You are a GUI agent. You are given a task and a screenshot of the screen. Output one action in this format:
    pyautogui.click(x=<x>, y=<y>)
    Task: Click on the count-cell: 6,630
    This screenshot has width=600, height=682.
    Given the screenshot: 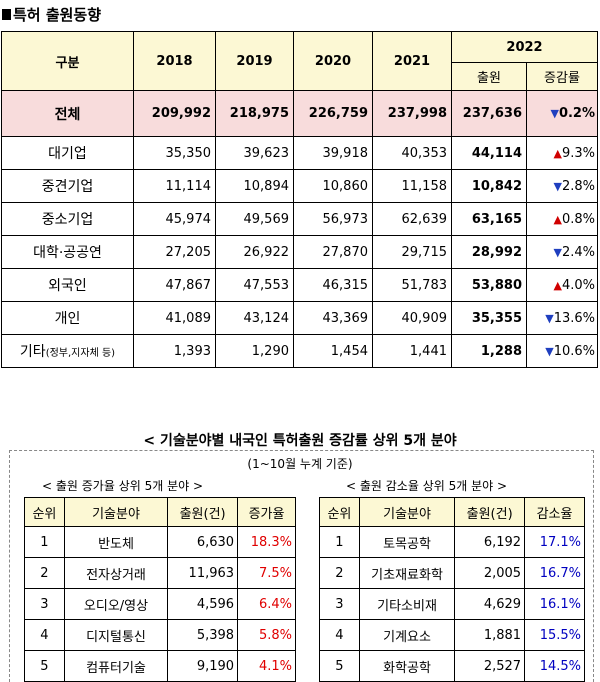 What is the action you would take?
    pyautogui.click(x=203, y=542)
    